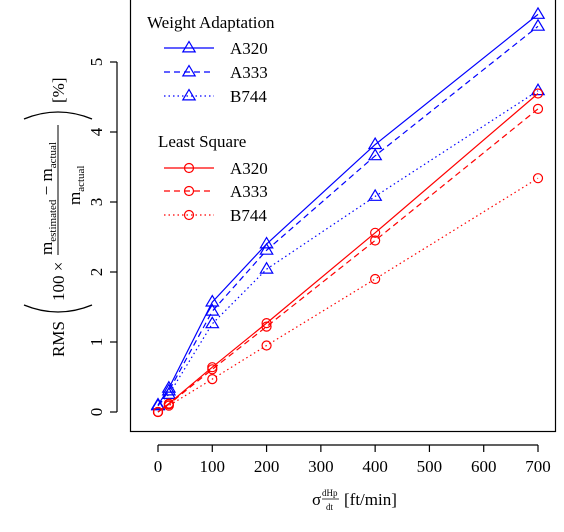 This screenshot has width=564, height=532. Describe the element at coordinates (96, 272) in the screenshot. I see `y-tick-label: 2` at that location.